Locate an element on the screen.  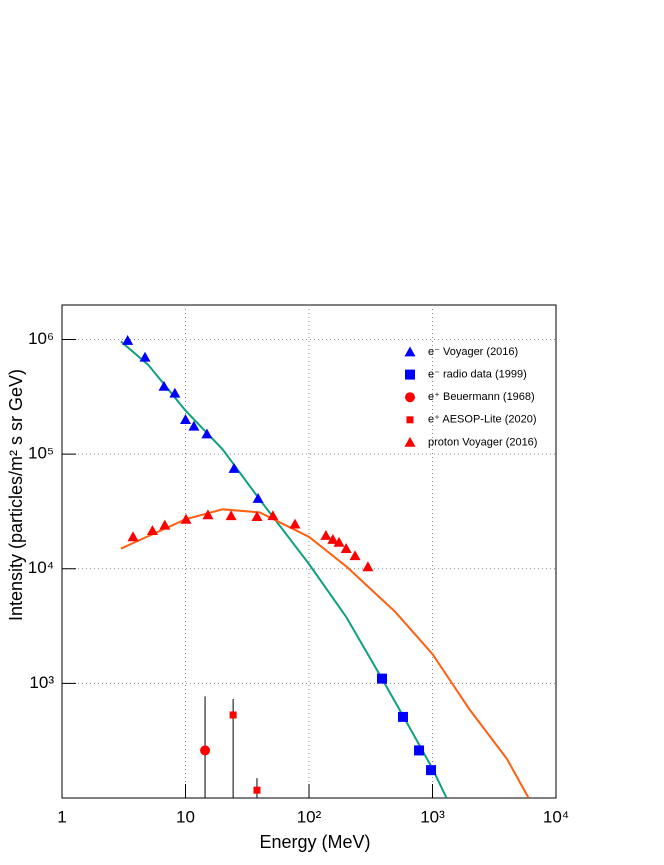
legend-label: e⁺ Beuermann (1968) is located at coordinates (481, 397).